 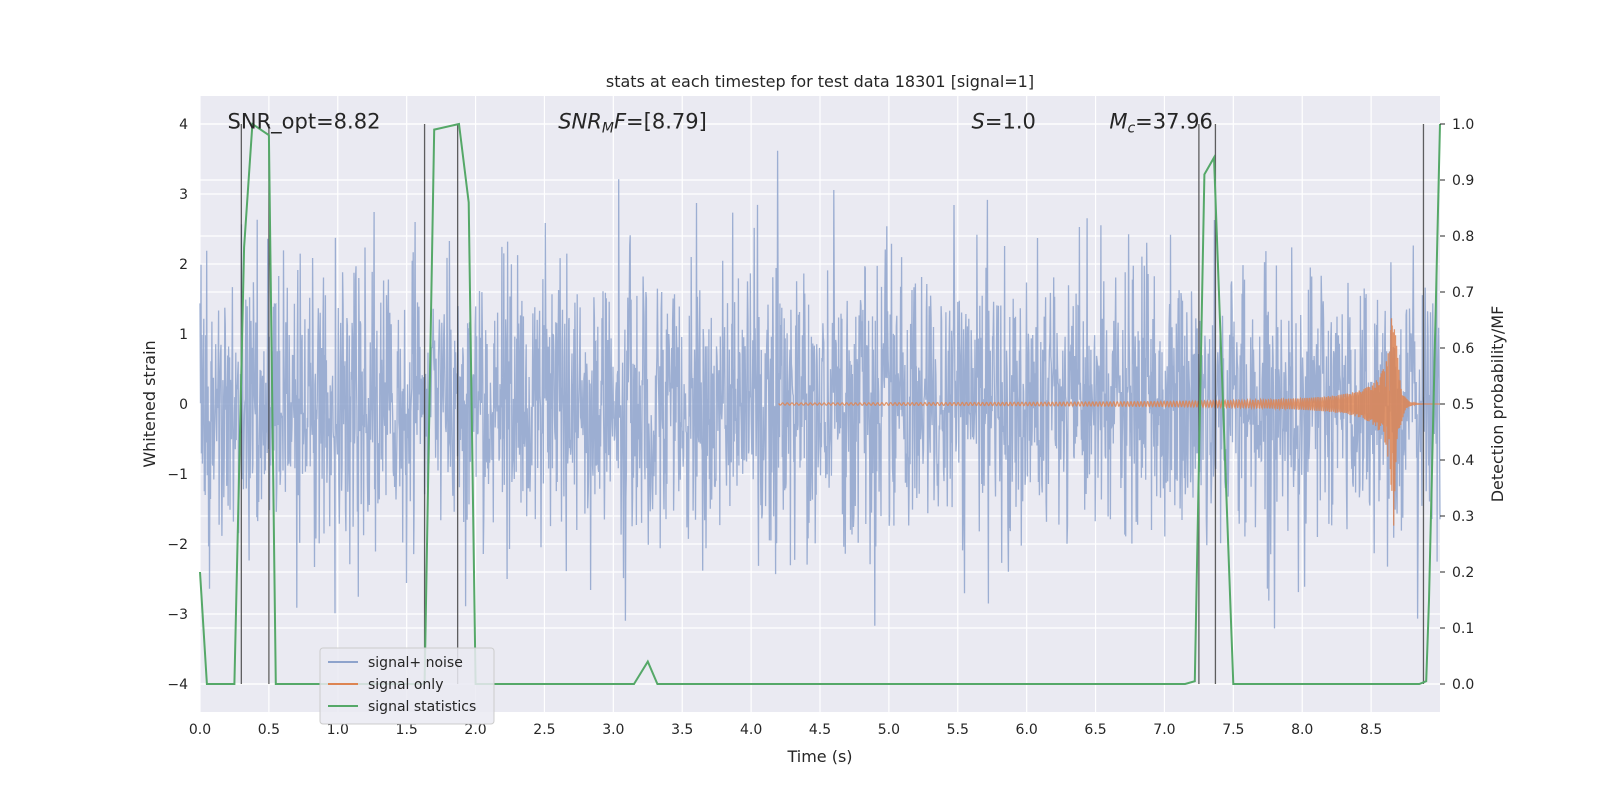 I want to click on right-tick-label: 0.4, so click(x=1463, y=461).